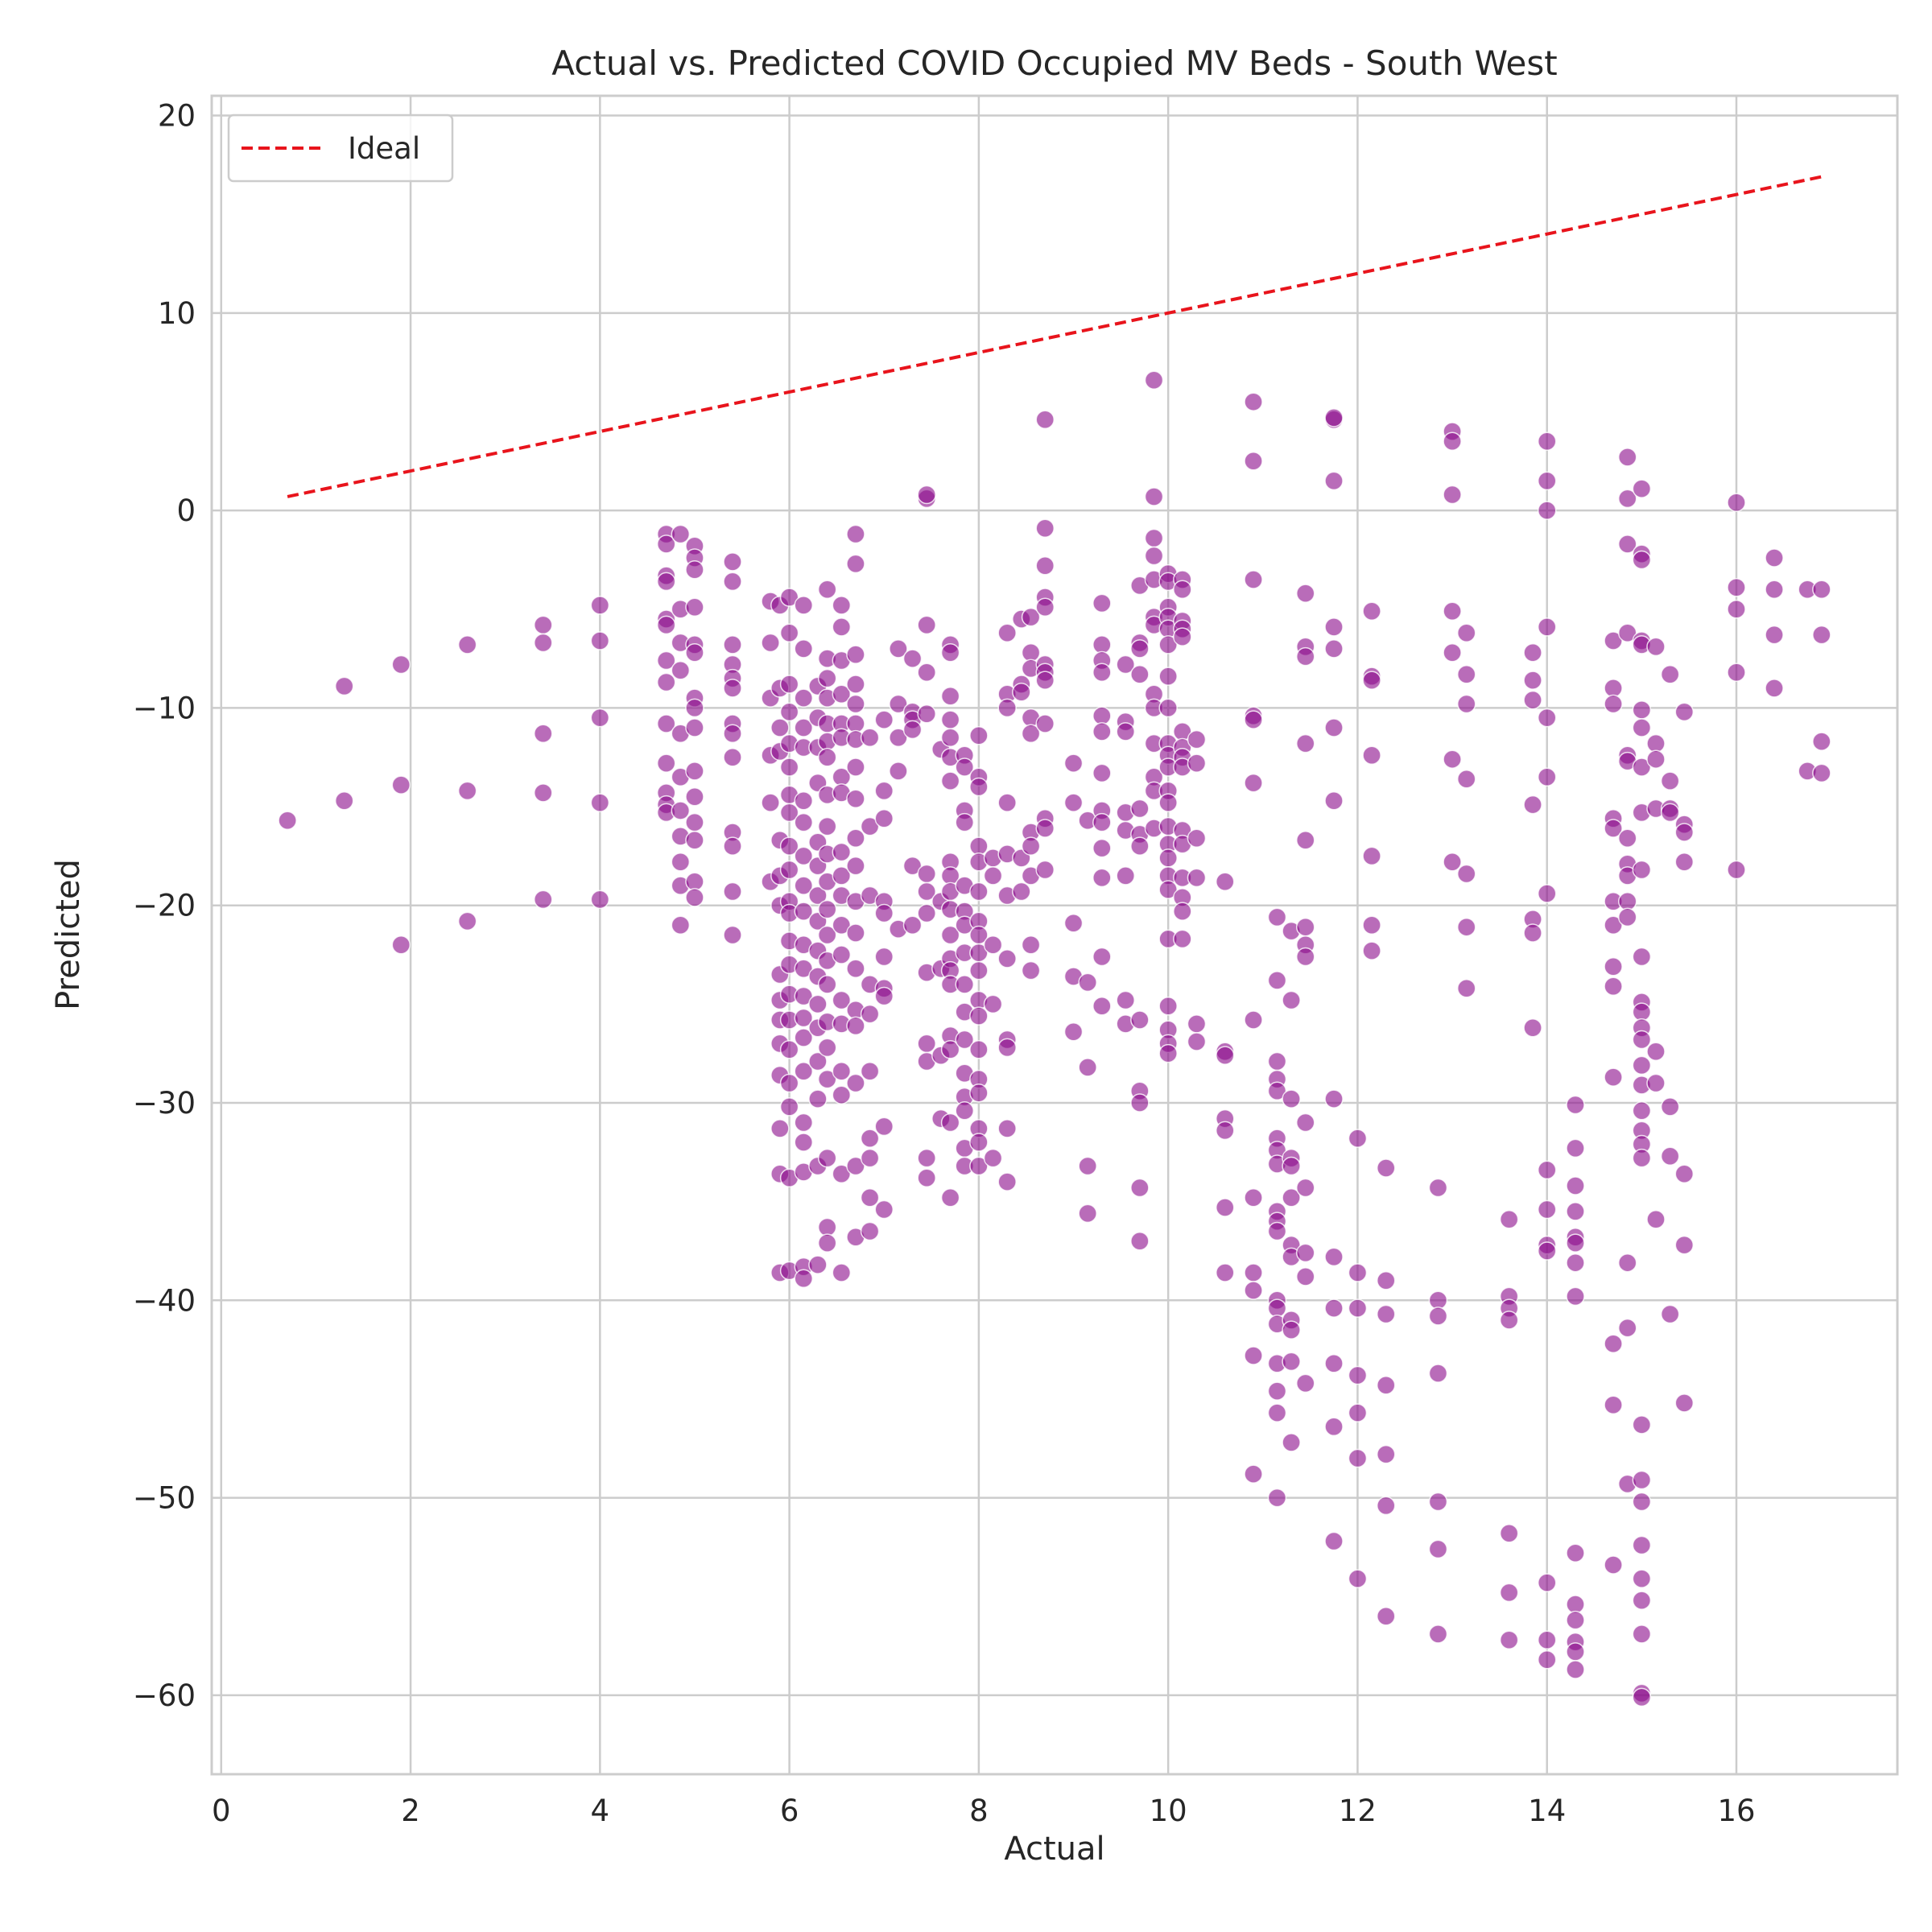 The height and width of the screenshot is (1932, 1932). I want to click on x-tick-label: 2, so click(410, 1811).